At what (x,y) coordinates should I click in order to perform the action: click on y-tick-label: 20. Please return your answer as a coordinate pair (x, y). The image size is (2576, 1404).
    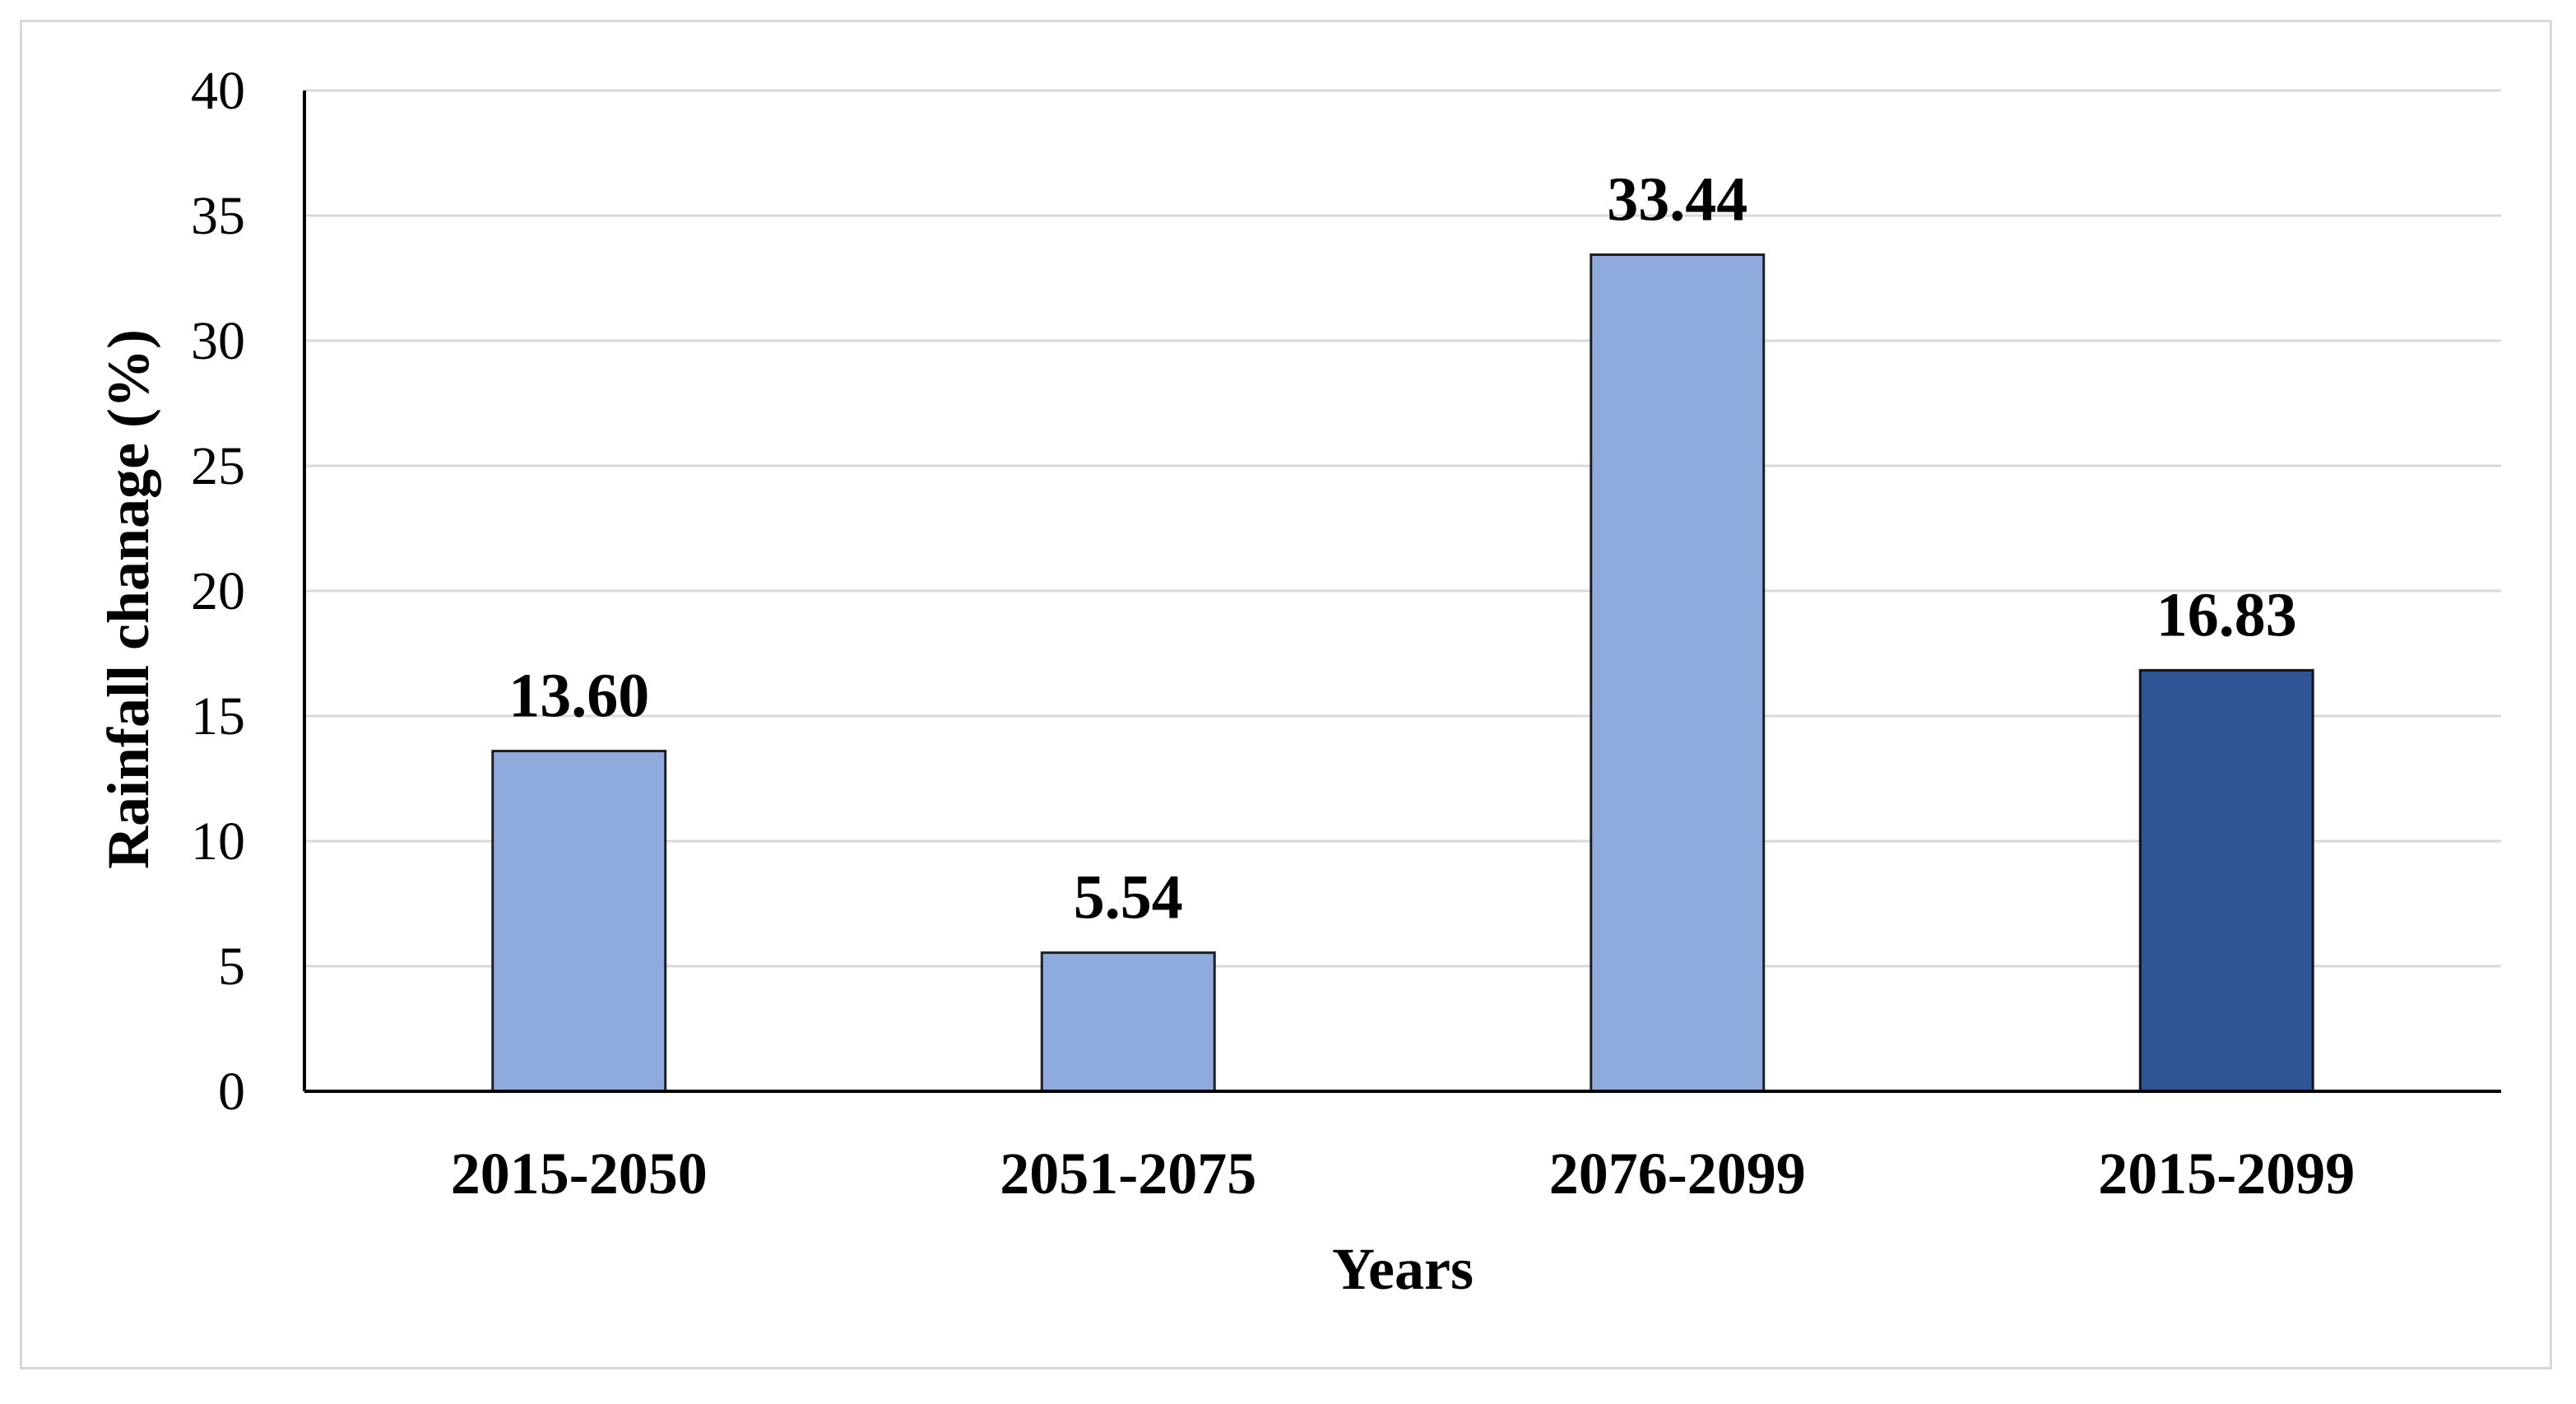
    Looking at the image, I should click on (218, 591).